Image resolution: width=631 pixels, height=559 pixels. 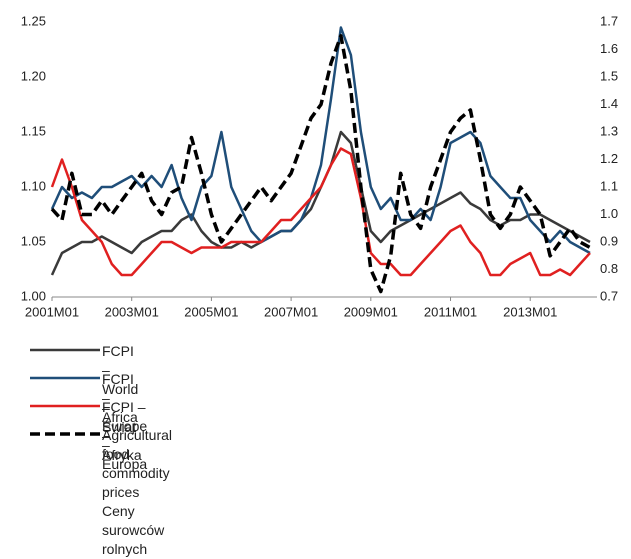 I want to click on y2-tick-label: 1.3, so click(x=609, y=130).